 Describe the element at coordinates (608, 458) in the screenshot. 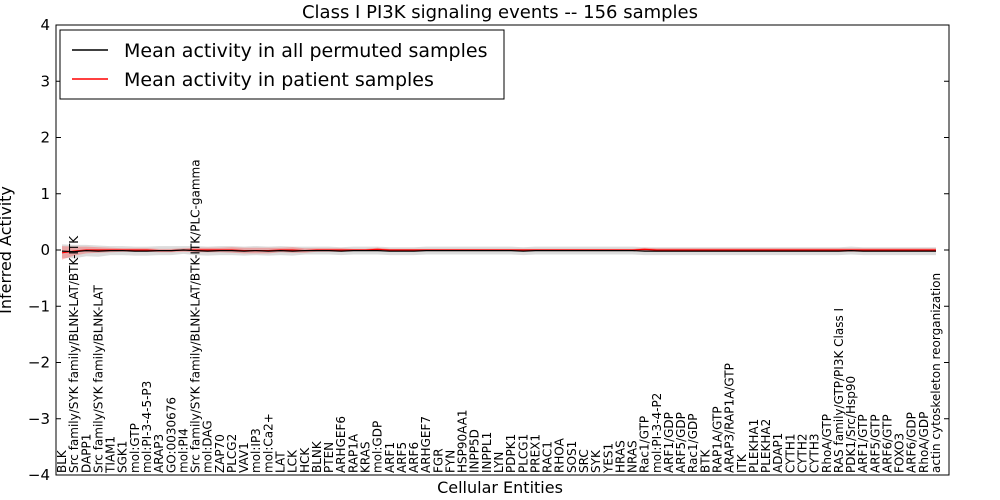

I see `x-category-label: YES1` at that location.